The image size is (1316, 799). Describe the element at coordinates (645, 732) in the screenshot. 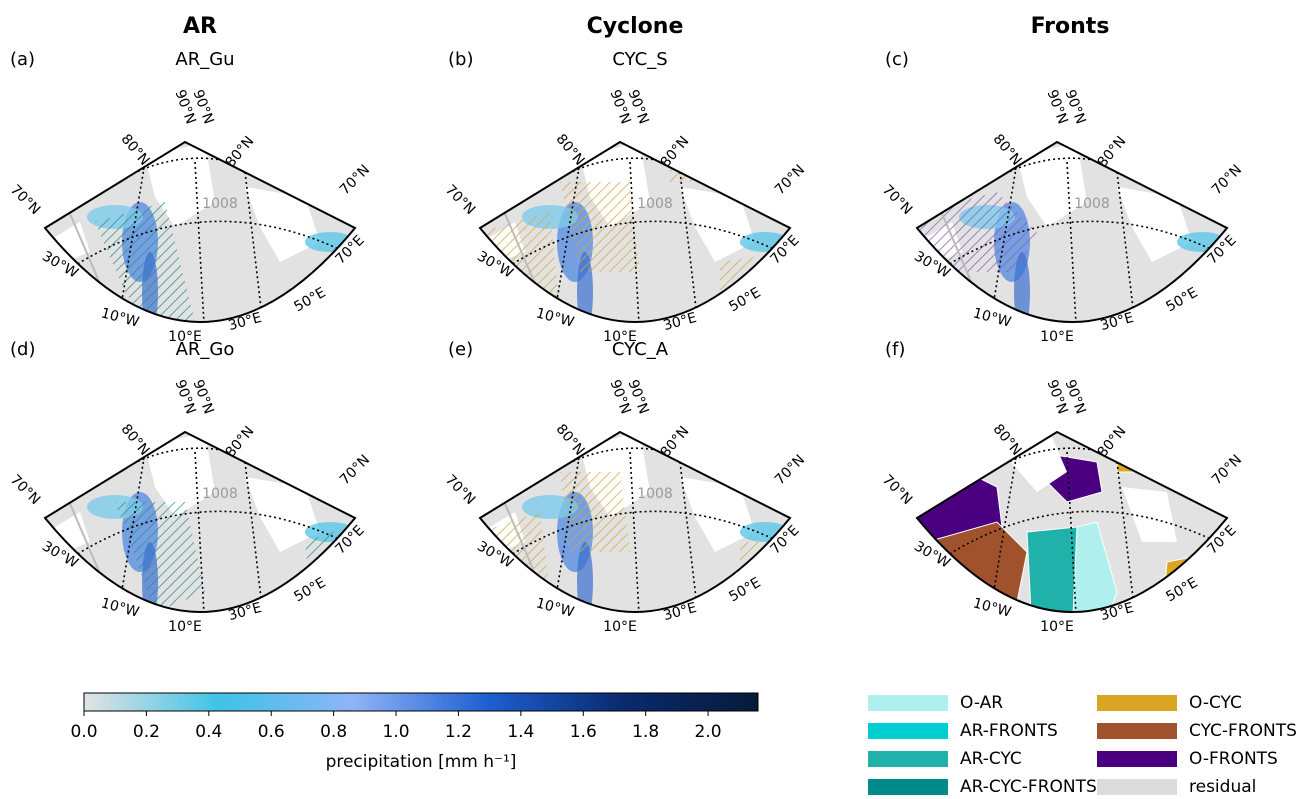

I see `tick-label: 1.8` at that location.